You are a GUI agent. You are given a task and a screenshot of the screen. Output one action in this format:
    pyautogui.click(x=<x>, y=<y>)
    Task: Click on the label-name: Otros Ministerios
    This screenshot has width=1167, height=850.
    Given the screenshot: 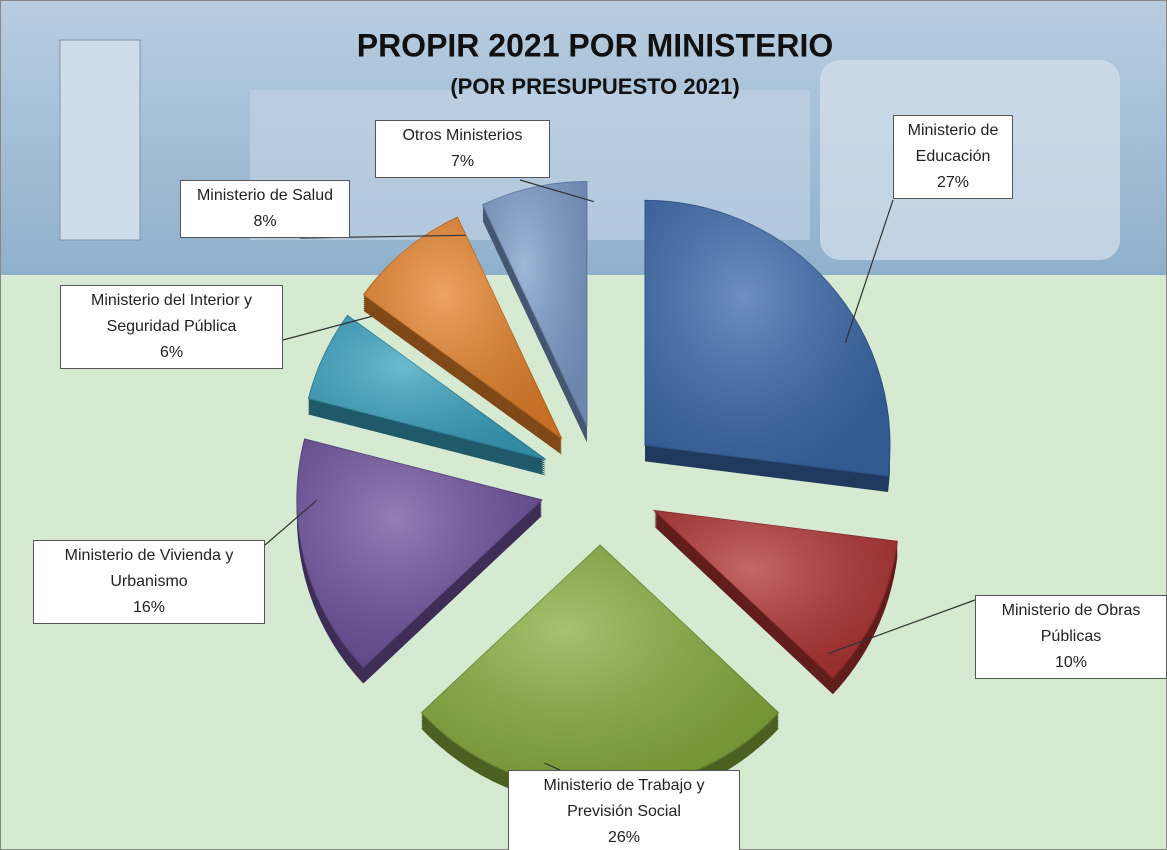 What is the action you would take?
    pyautogui.click(x=462, y=135)
    